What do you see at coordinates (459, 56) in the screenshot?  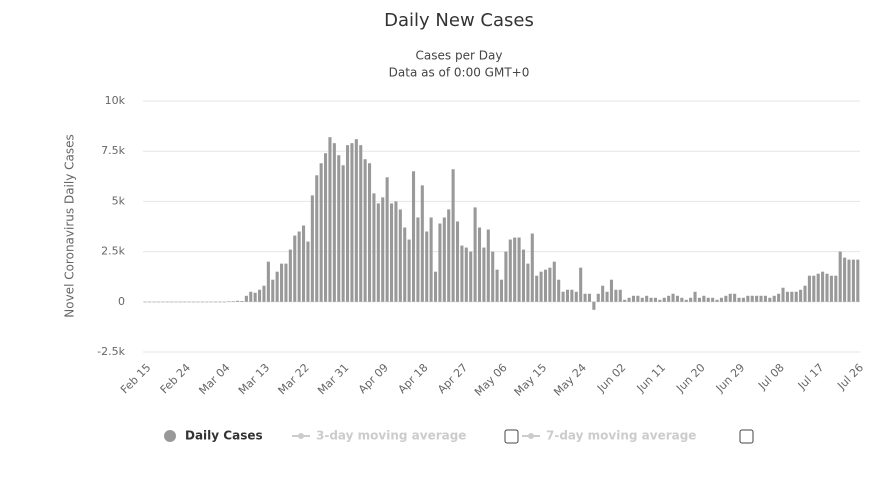 I see `chart-subtitle: Cases per Day` at bounding box center [459, 56].